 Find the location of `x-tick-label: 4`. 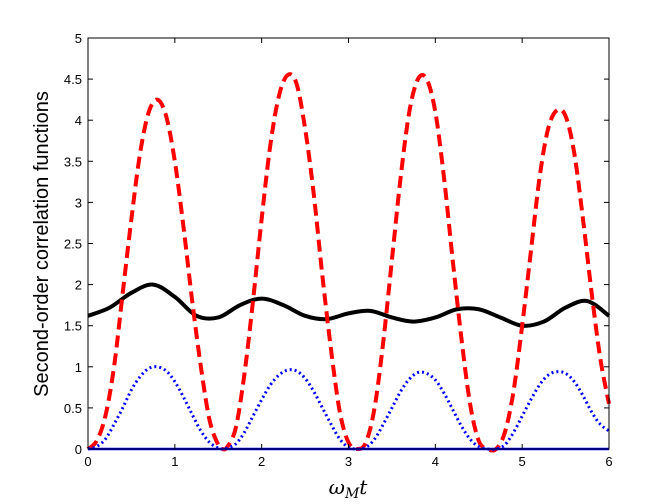

x-tick-label: 4 is located at coordinates (435, 461).